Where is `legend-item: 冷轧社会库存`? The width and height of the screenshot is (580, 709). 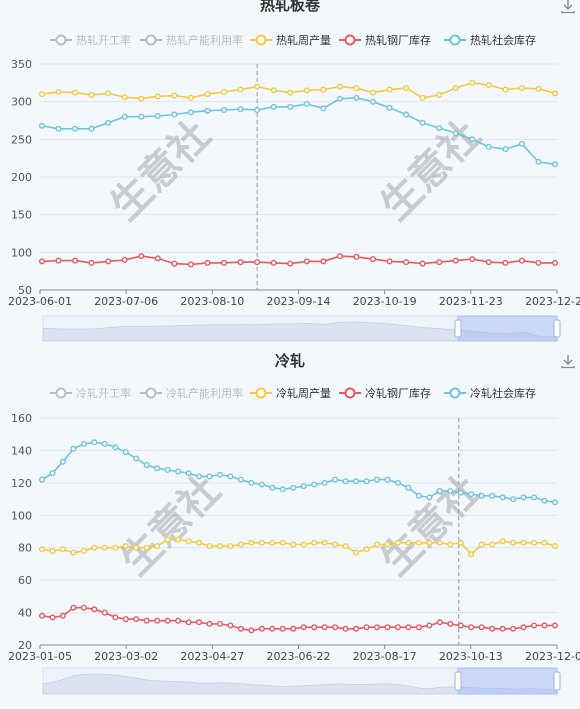
legend-item: 冷轧社会库存 is located at coordinates (490, 393).